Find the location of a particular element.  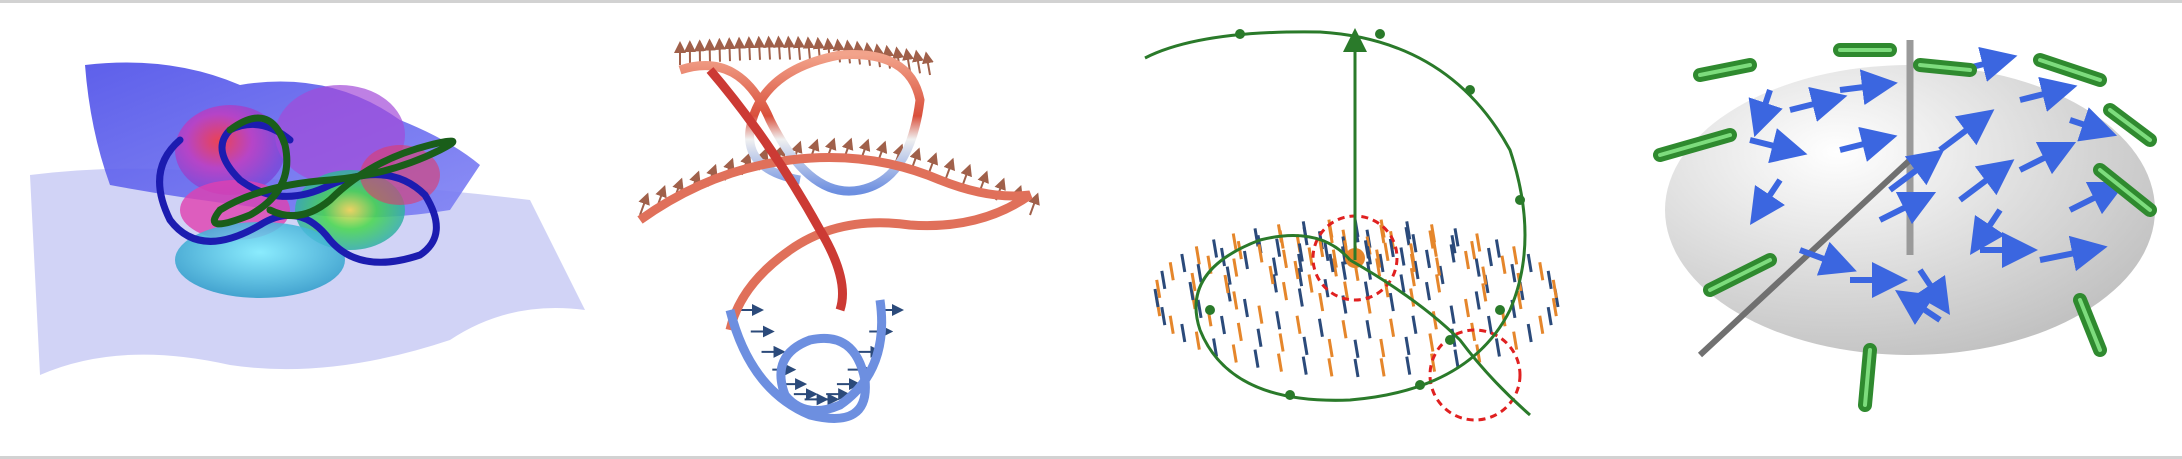

knot-blue is located at coordinates (298, 193).